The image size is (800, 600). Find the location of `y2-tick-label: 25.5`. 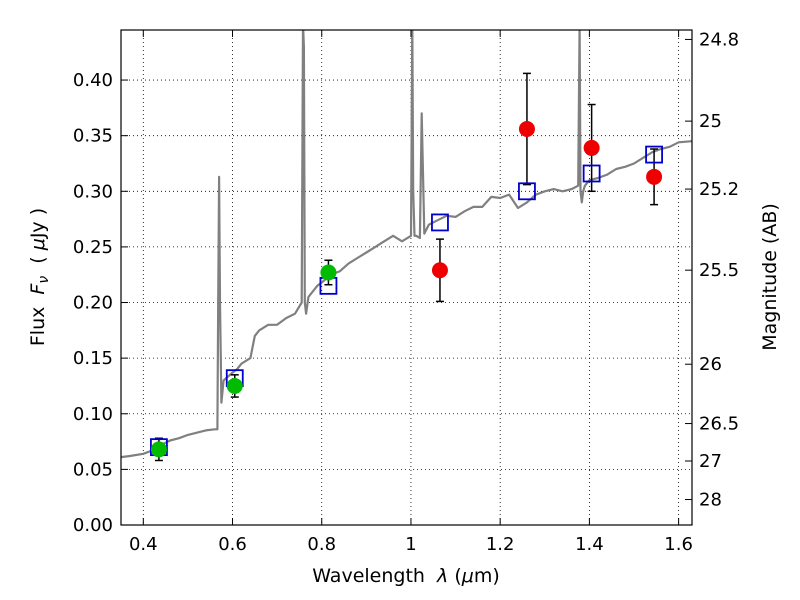

y2-tick-label: 25.5 is located at coordinates (719, 270).